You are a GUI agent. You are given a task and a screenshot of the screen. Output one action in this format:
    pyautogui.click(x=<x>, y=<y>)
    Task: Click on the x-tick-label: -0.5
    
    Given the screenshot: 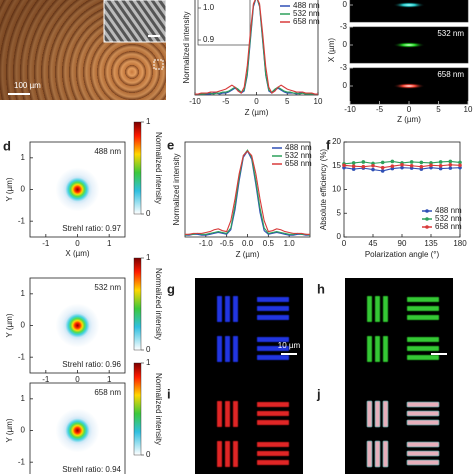 What is the action you would take?
    pyautogui.click(x=227, y=243)
    